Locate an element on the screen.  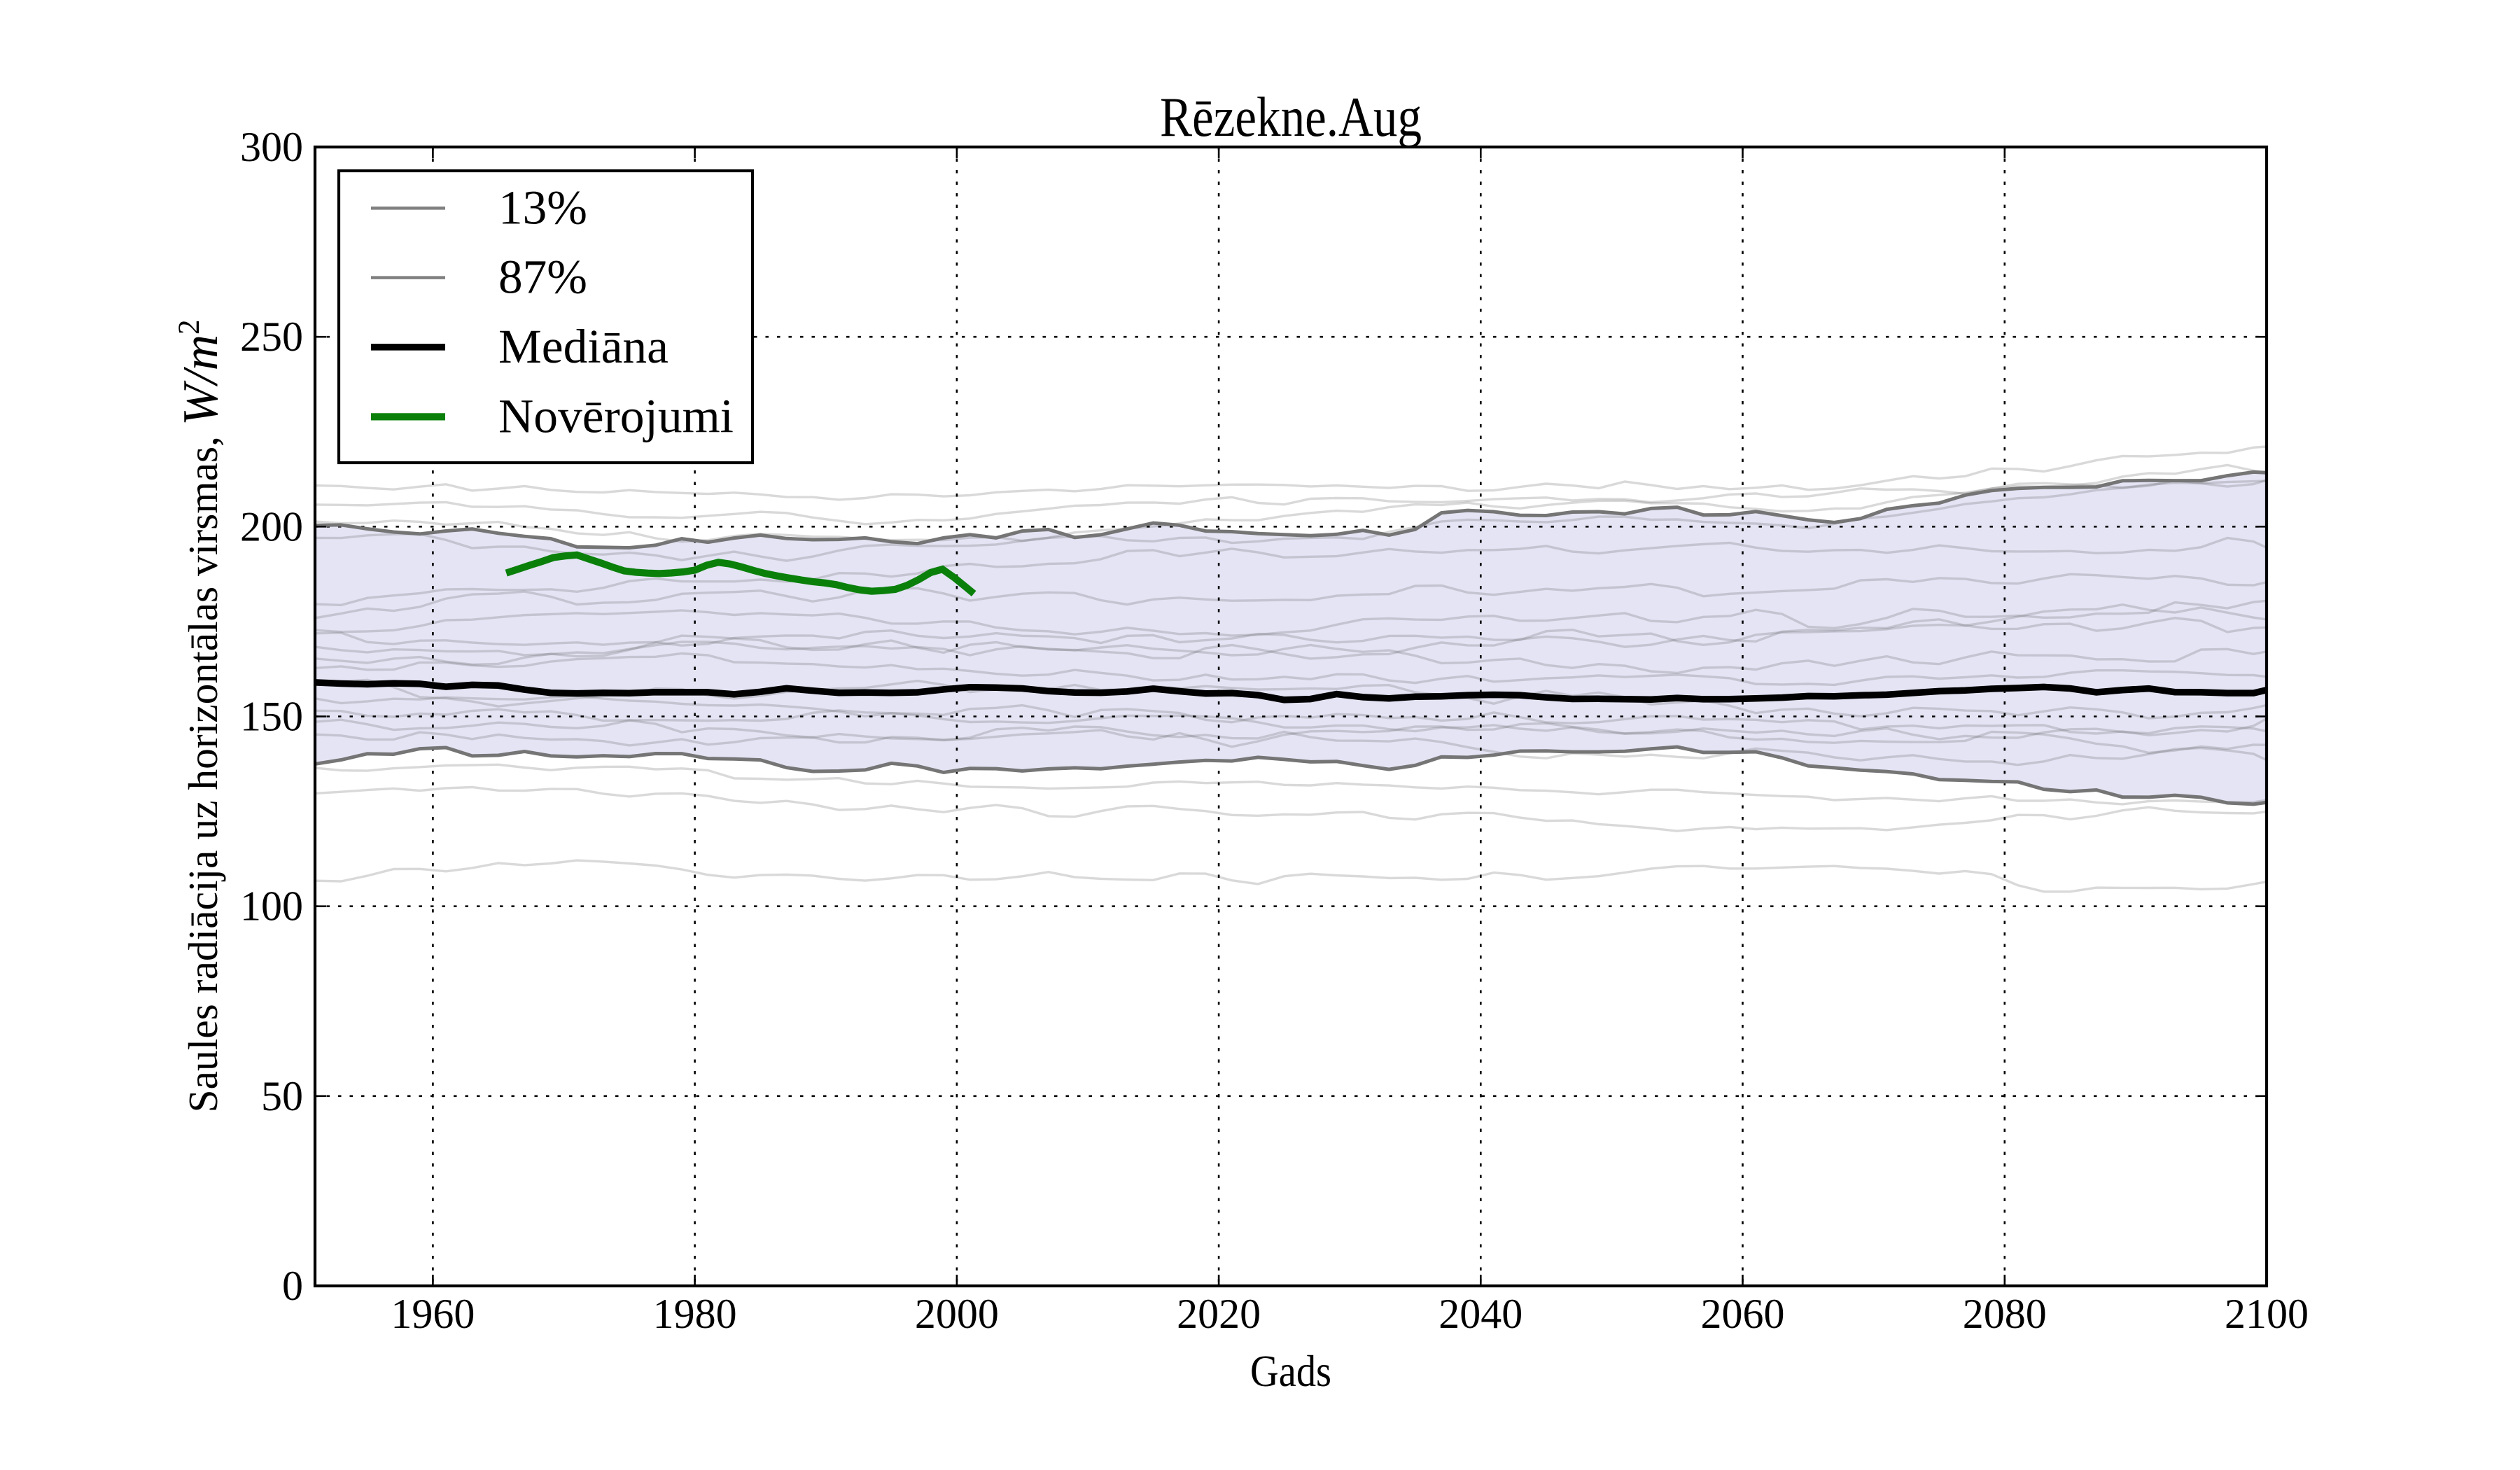
svg-text: 2060 is located at coordinates (1743, 1314).